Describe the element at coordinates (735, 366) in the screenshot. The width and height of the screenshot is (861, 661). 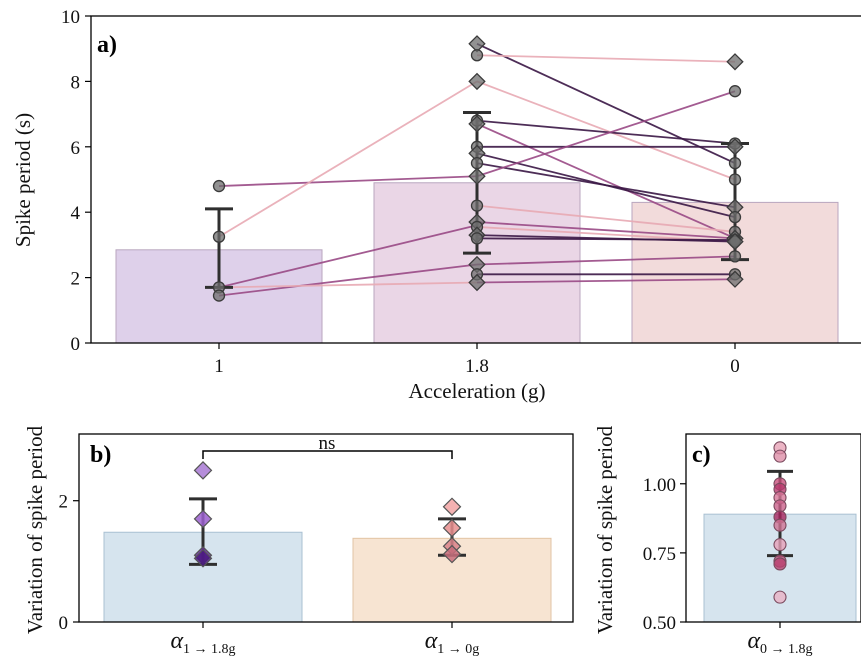
I see `x-tick-label: 0` at that location.